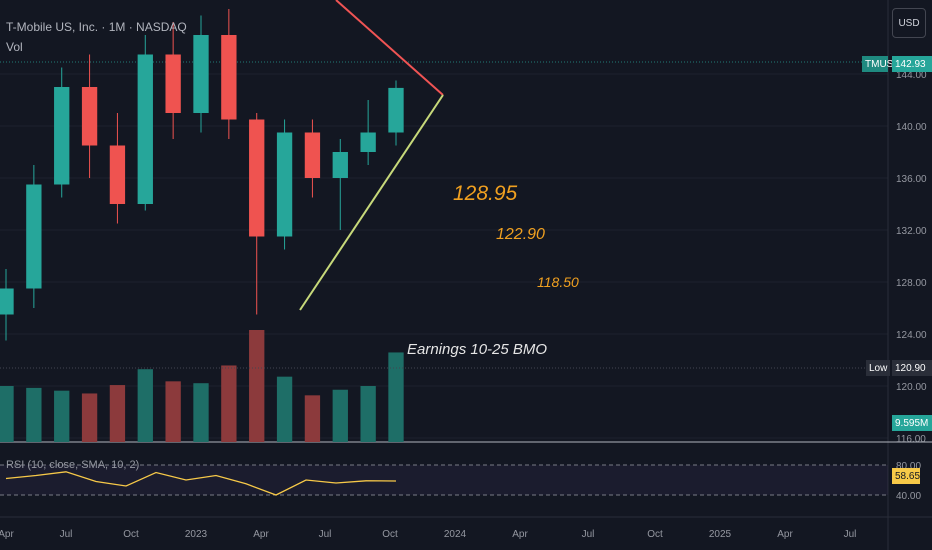  Describe the element at coordinates (906, 476) in the screenshot. I see `rsi-value-tag: 58.65` at that location.